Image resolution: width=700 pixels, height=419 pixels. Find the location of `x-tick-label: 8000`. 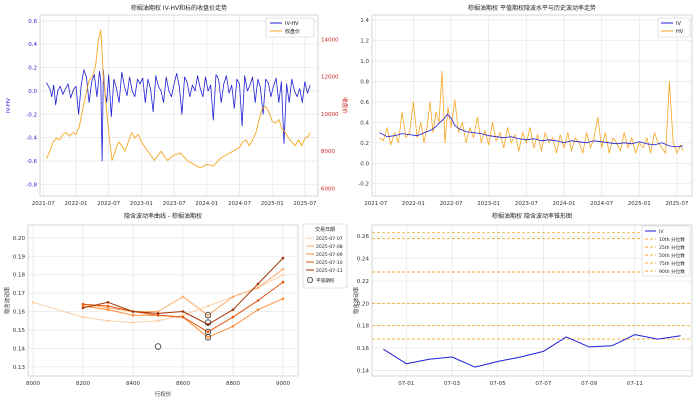

x-tick-label: 8000 is located at coordinates (33, 384).